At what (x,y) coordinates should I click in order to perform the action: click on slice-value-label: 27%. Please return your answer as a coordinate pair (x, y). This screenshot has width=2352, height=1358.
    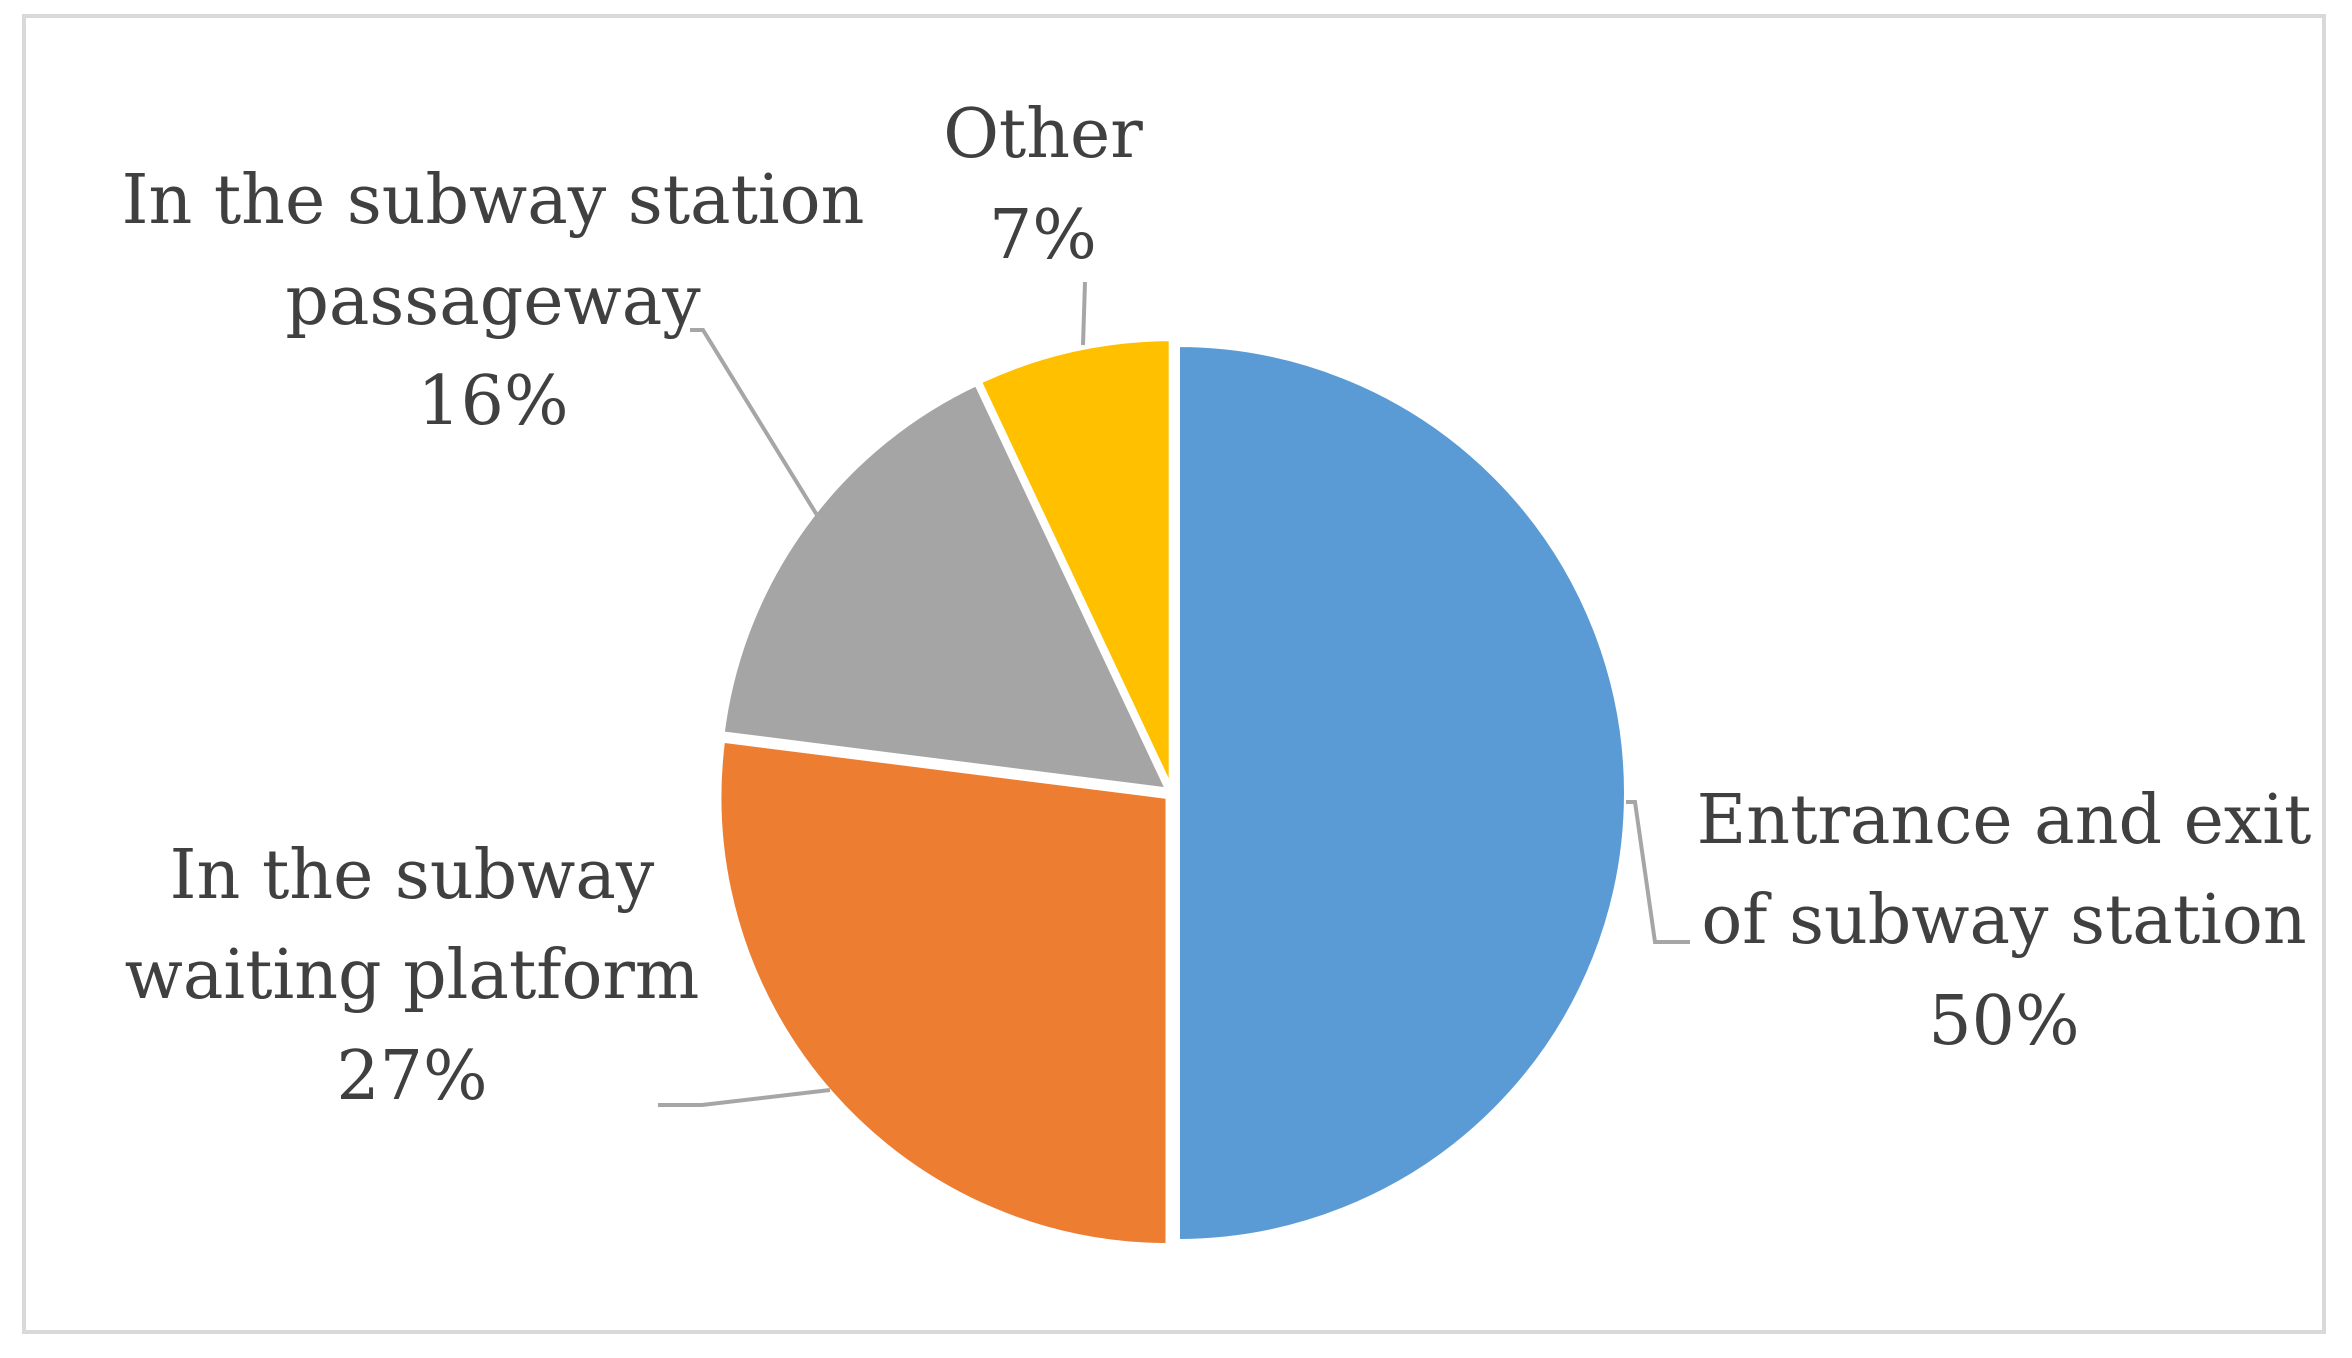
    Looking at the image, I should click on (411, 1076).